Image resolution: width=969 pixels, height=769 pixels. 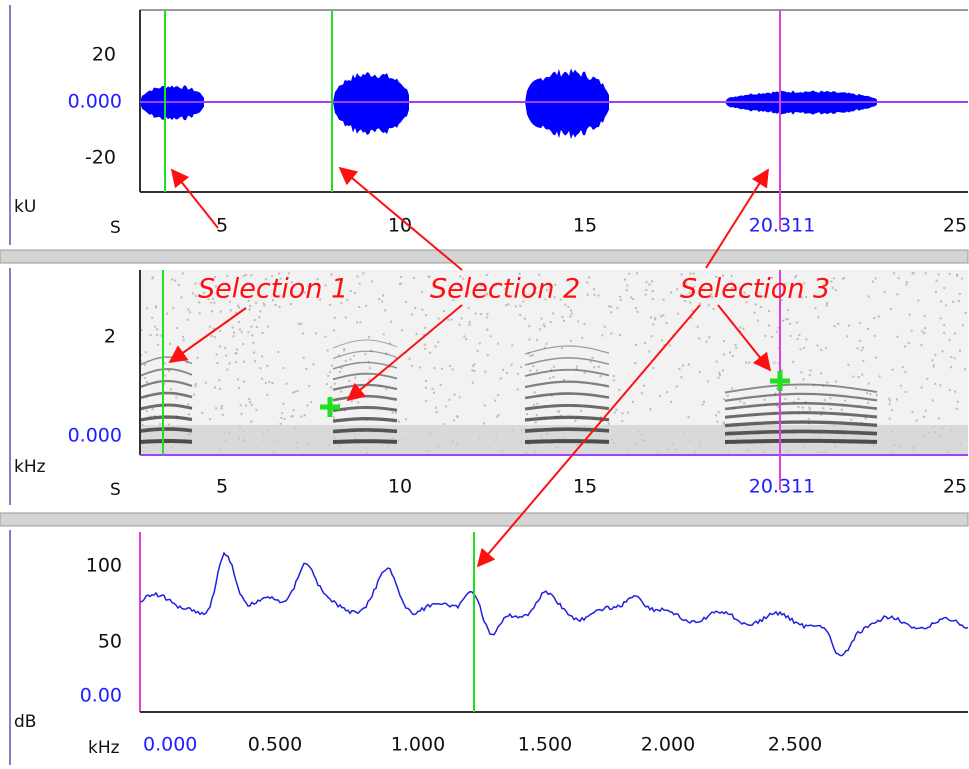 I want to click on y-tick-label: 2, so click(x=110, y=337).